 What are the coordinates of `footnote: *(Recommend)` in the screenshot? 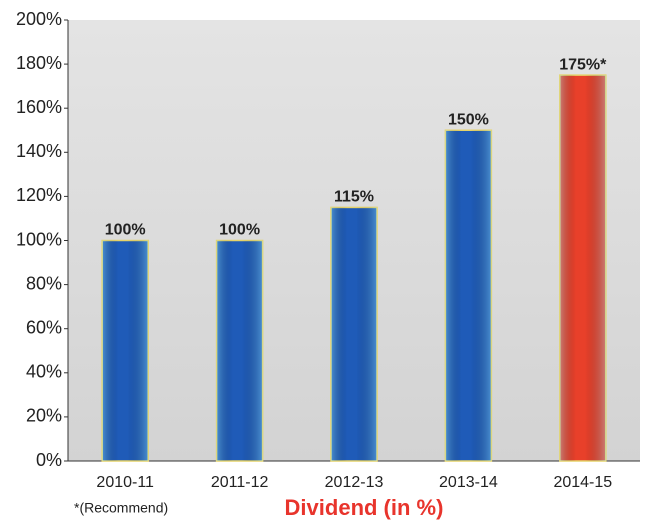 It's located at (121, 508).